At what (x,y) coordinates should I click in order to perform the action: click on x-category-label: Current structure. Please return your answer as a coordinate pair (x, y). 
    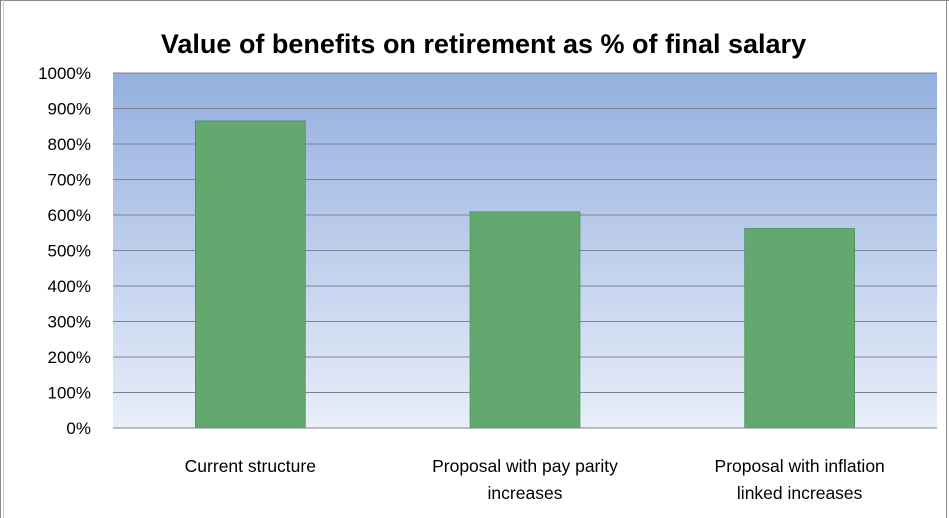
    Looking at the image, I should click on (250, 466).